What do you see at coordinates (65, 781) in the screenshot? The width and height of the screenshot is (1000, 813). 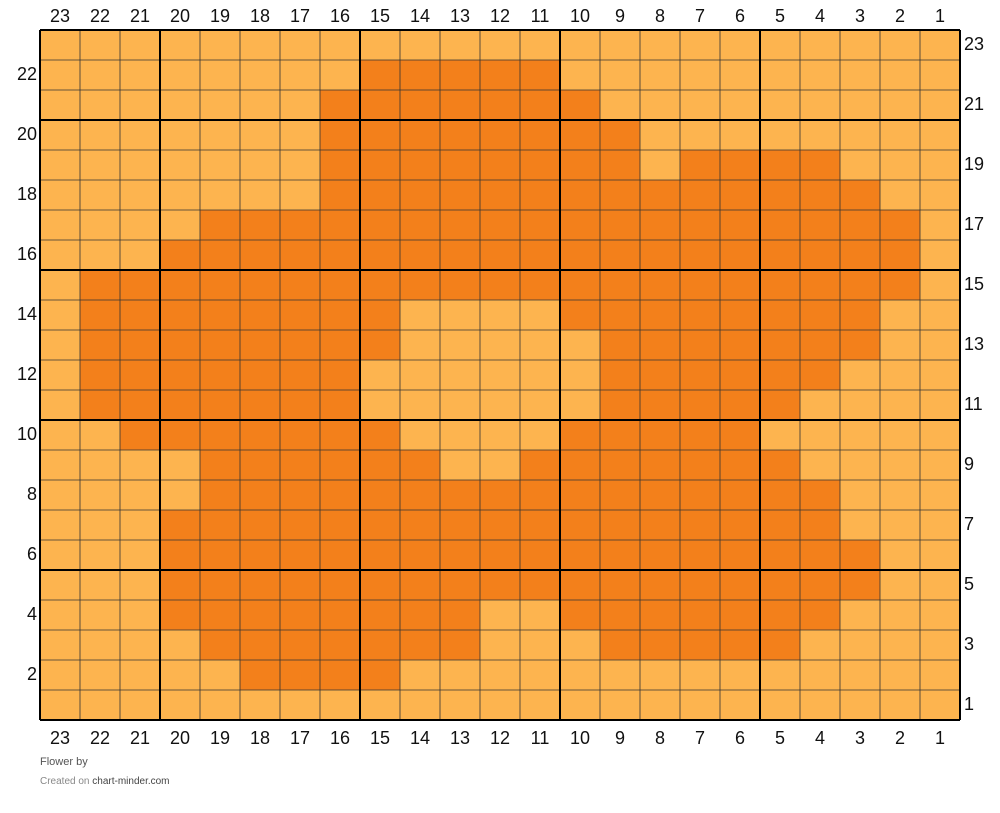 I see `created-on-label: Created on` at bounding box center [65, 781].